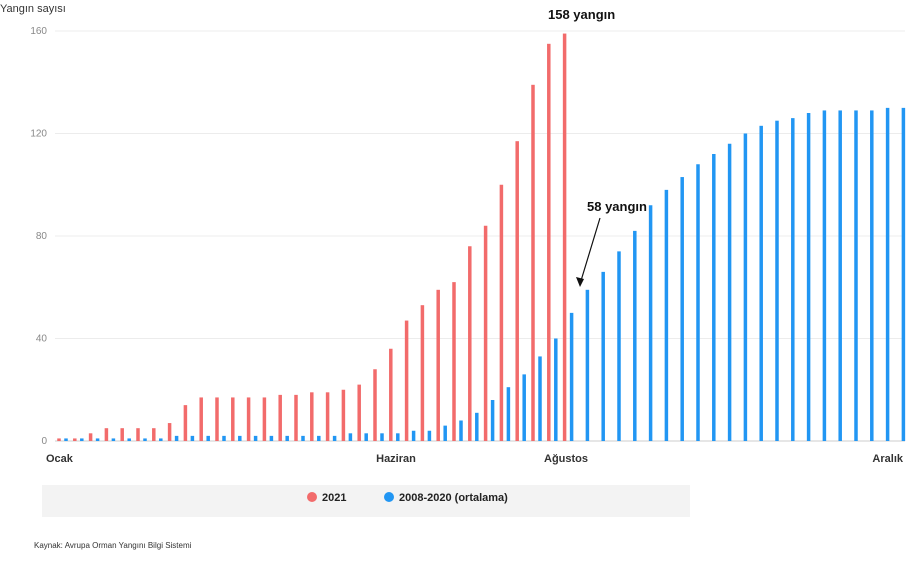 The height and width of the screenshot is (561, 909). Describe the element at coordinates (33, 9) in the screenshot. I see `y-axis-label: Yangın sayısı` at that location.